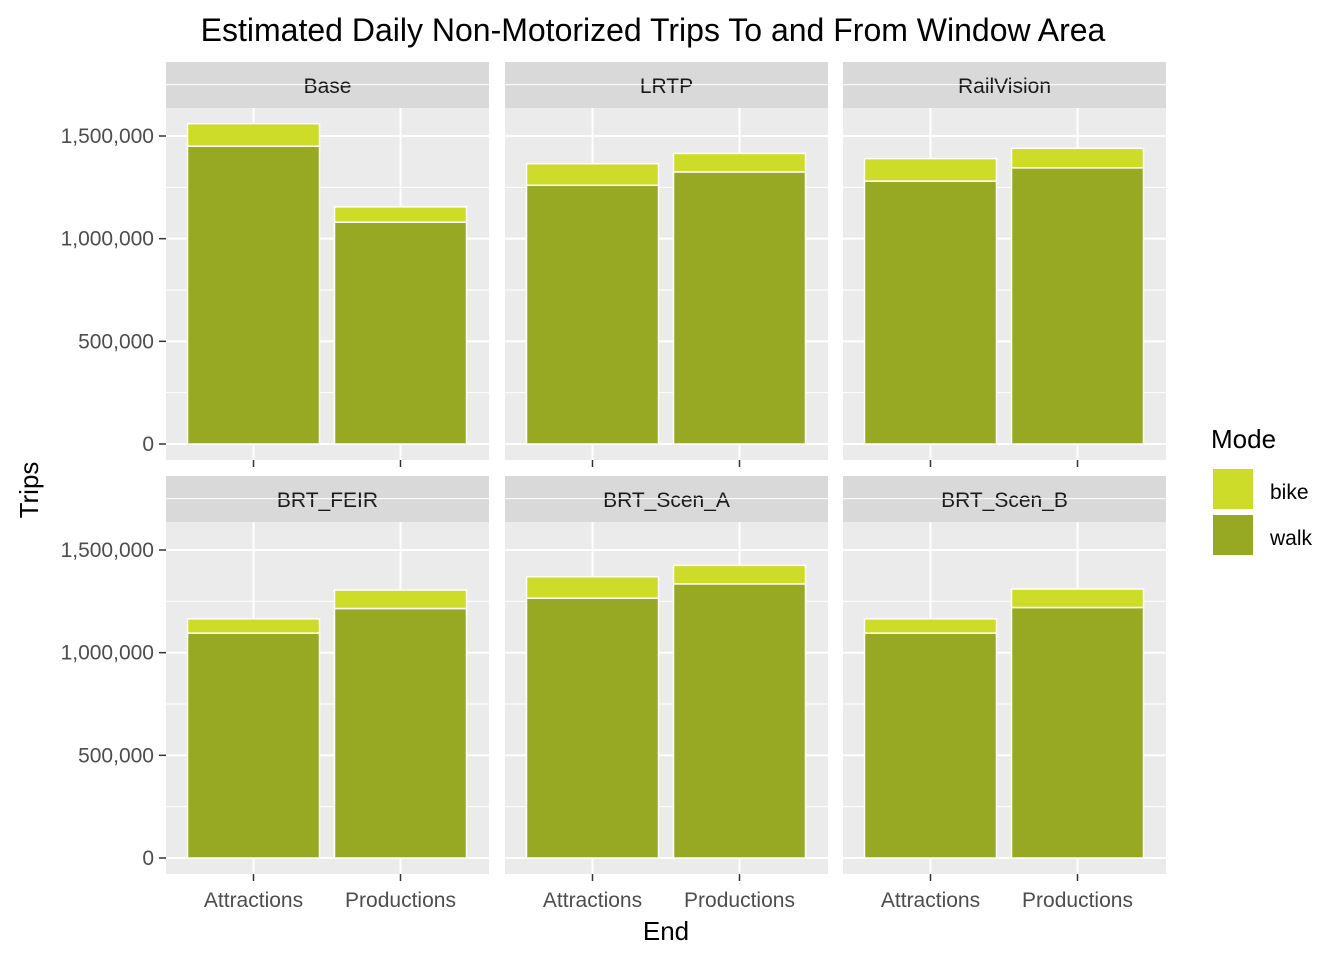  What do you see at coordinates (666, 675) in the screenshot?
I see `panel-BRT_Scen_A: BRT_Scen_A` at bounding box center [666, 675].